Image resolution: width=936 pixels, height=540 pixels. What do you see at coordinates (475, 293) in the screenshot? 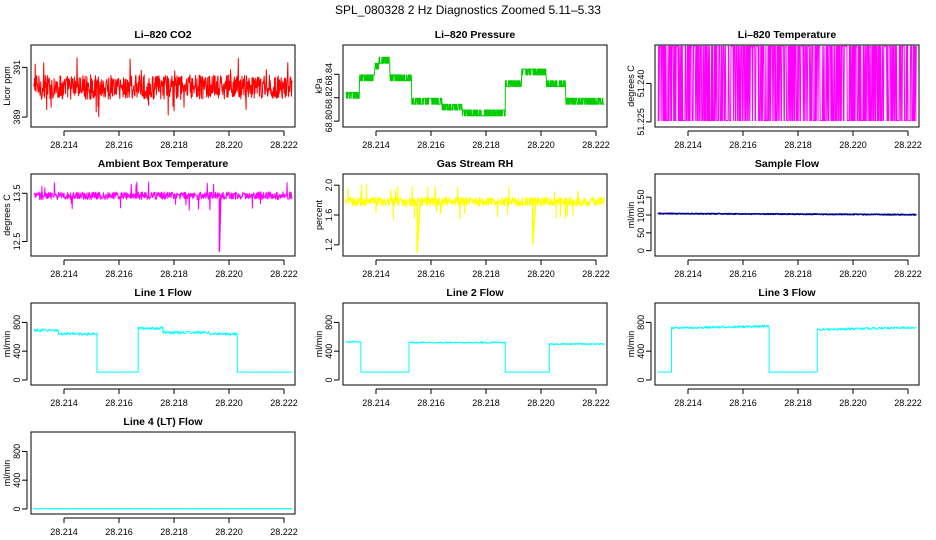
I see `chart-title: Line 2 Flow` at bounding box center [475, 293].